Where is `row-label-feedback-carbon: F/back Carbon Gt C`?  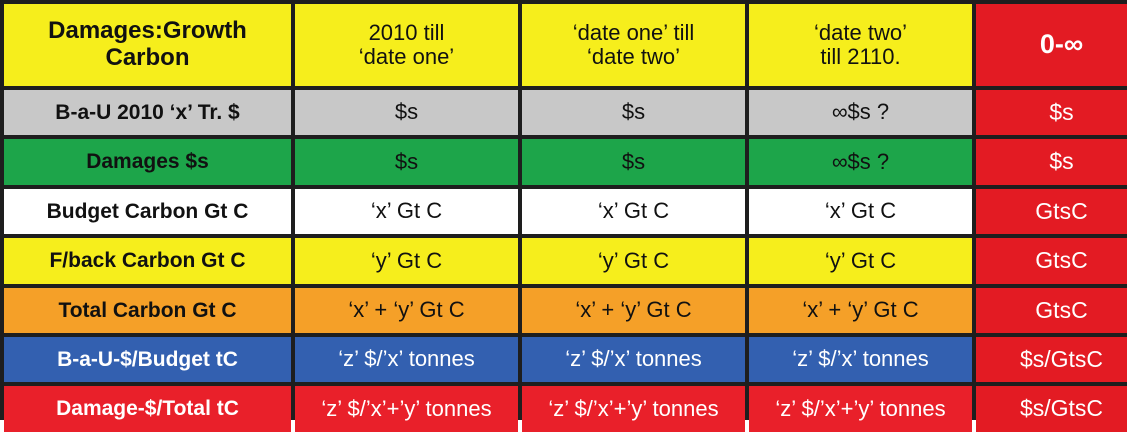 row-label-feedback-carbon: F/back Carbon Gt C is located at coordinates (147, 261).